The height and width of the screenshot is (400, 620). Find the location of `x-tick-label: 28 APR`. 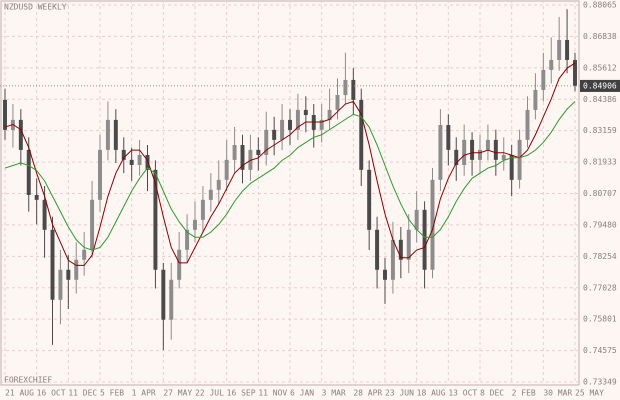

x-tick-label: 28 APR is located at coordinates (367, 393).